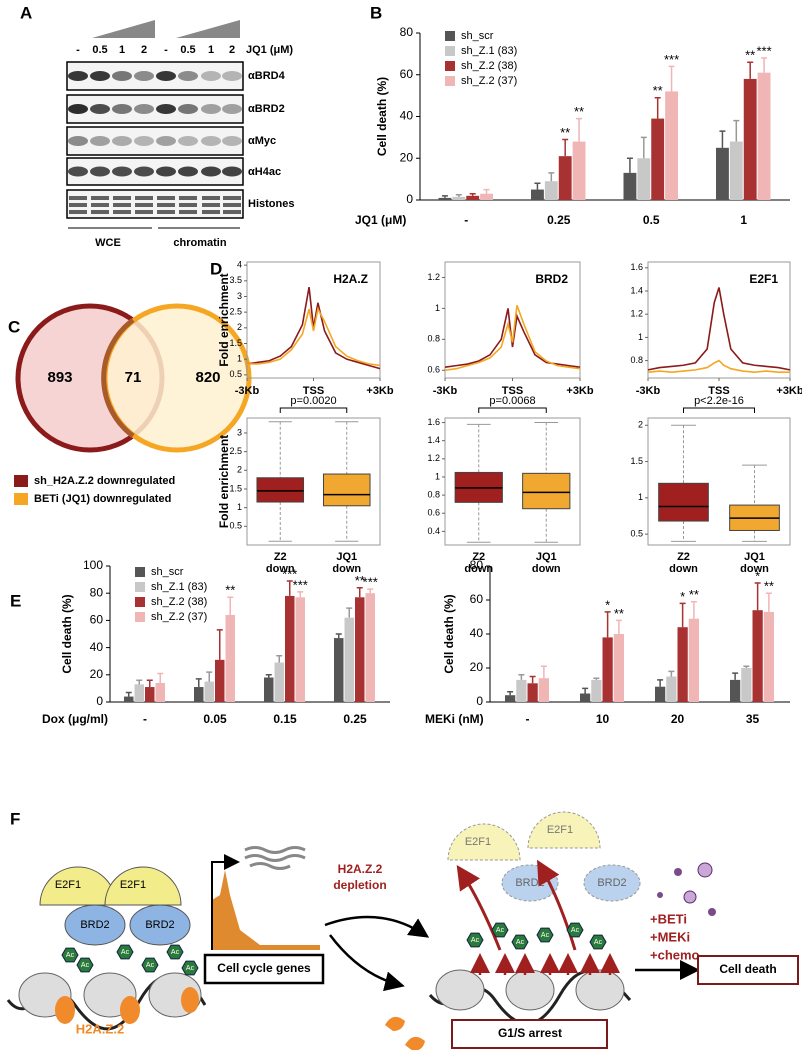 This screenshot has width=802, height=1055. Describe the element at coordinates (705, 870) in the screenshot. I see `drug` at that location.